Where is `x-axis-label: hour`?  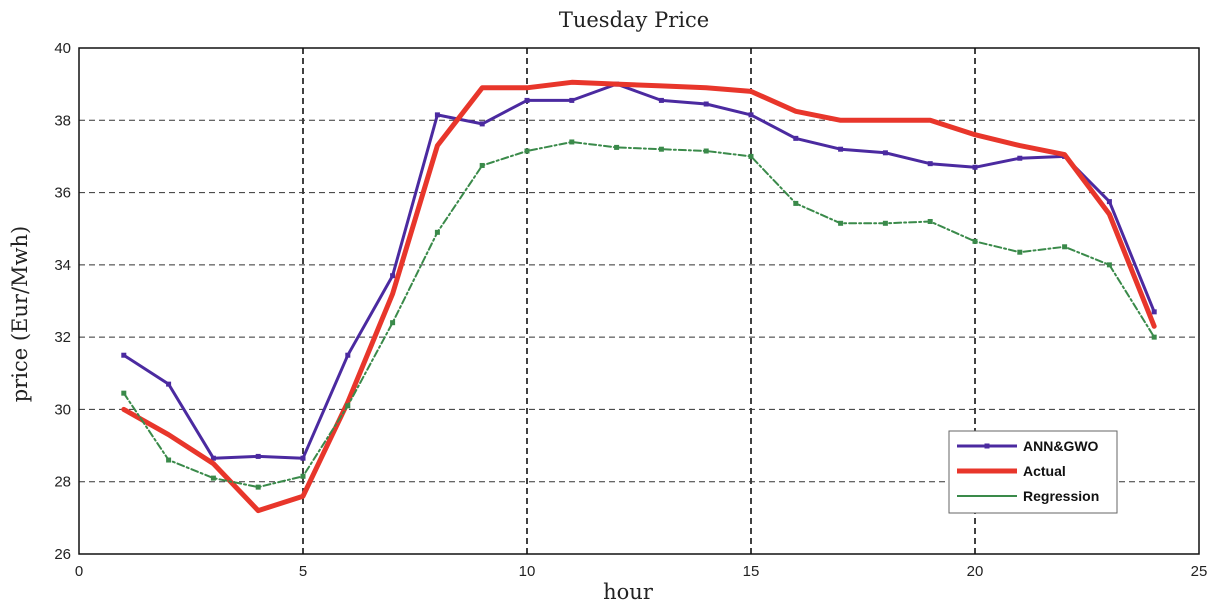 x-axis-label: hour is located at coordinates (628, 591).